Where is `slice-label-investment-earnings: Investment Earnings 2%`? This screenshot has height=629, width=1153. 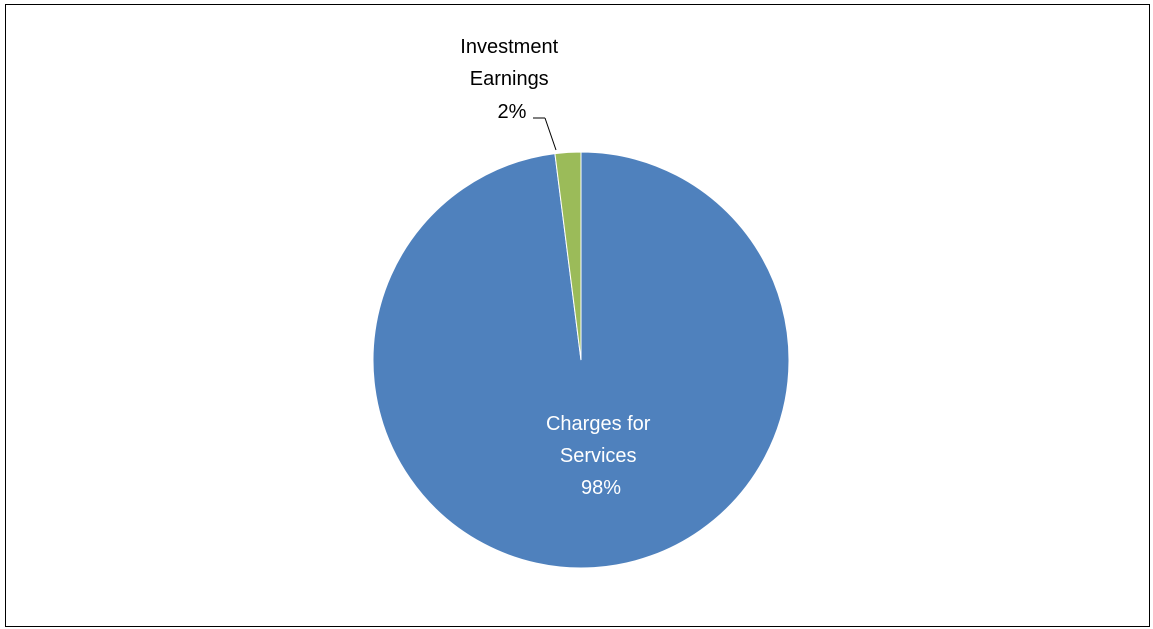 slice-label-investment-earnings: Investment Earnings 2% is located at coordinates (511, 79).